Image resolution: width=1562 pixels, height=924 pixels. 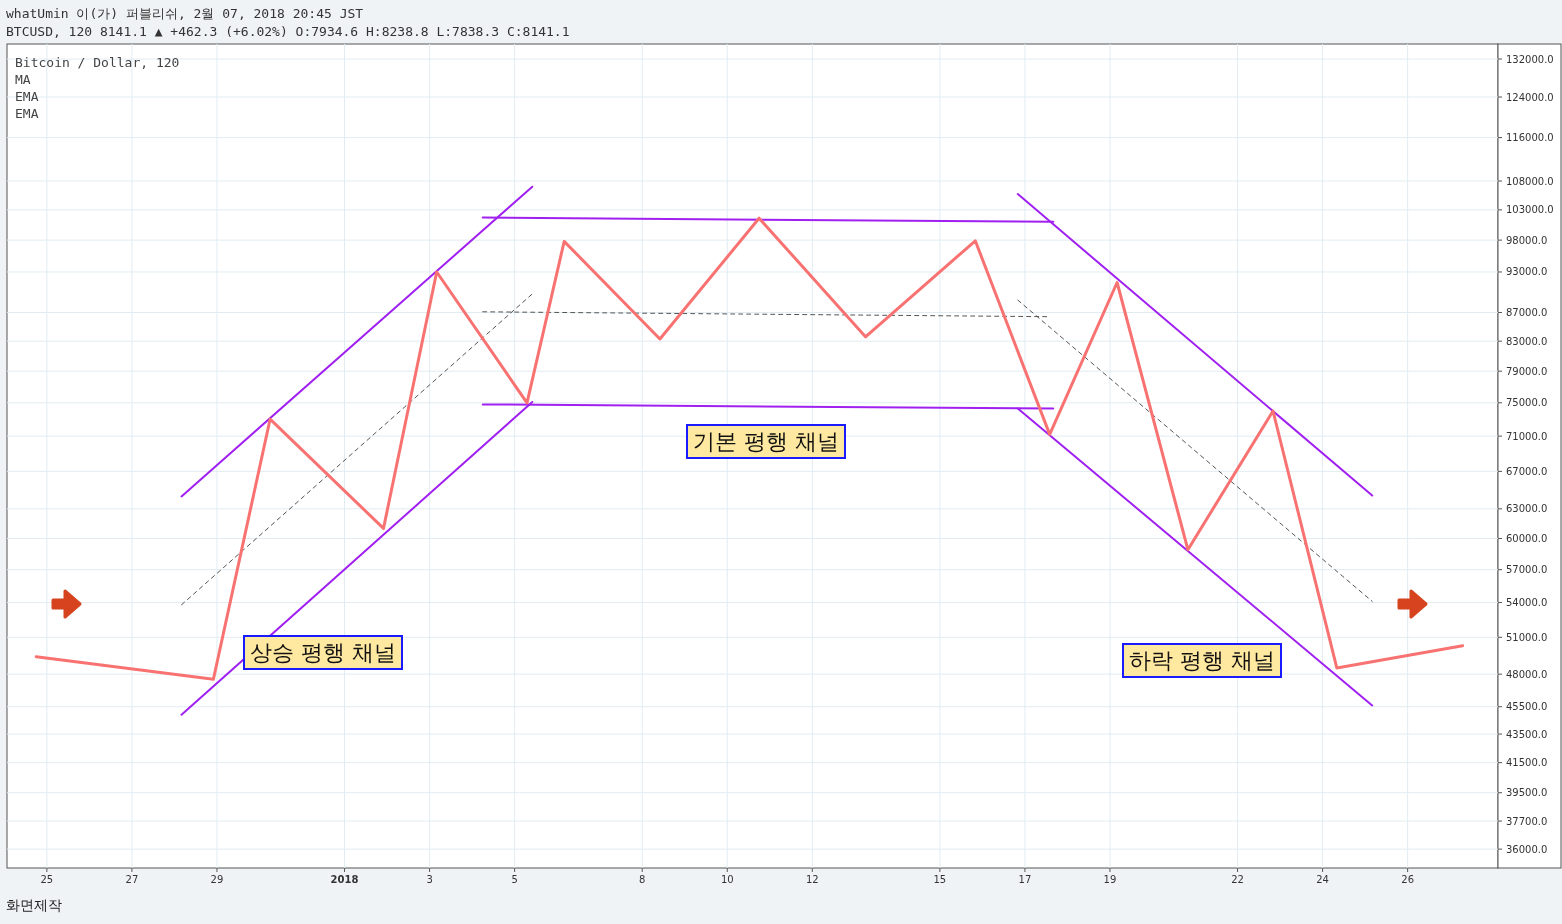 What do you see at coordinates (1527, 272) in the screenshot?
I see `y-tick-label: 93000.0` at bounding box center [1527, 272].